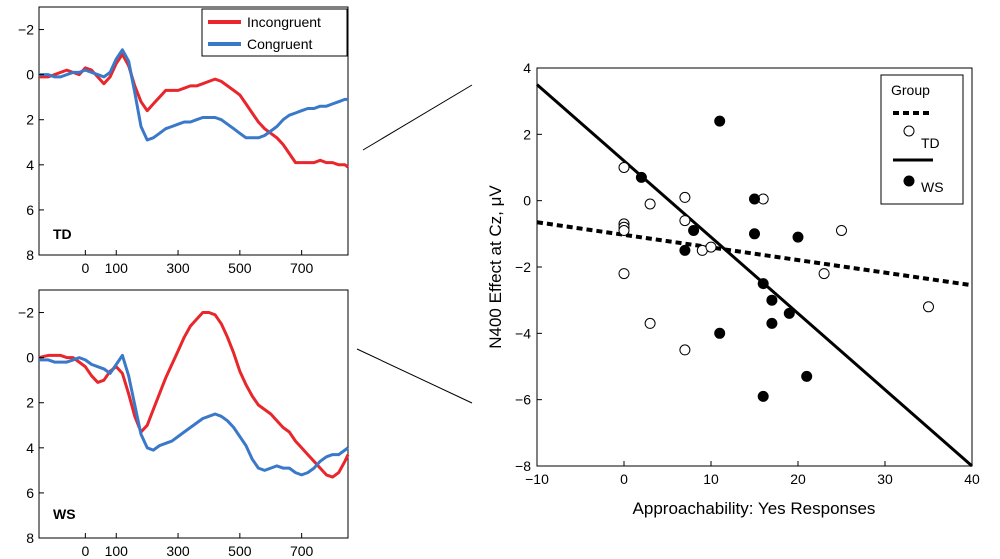 Image resolution: width=1000 pixels, height=559 pixels. Describe the element at coordinates (910, 90) in the screenshot. I see `scatter-legend-title: Group` at that location.